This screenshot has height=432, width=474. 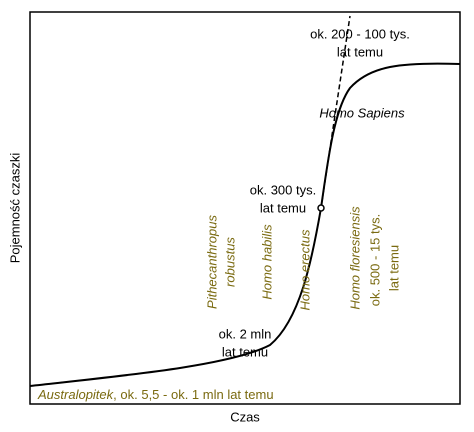 What do you see at coordinates (374, 260) in the screenshot?
I see `species-label: ok. 500 - 15 tys.` at bounding box center [374, 260].